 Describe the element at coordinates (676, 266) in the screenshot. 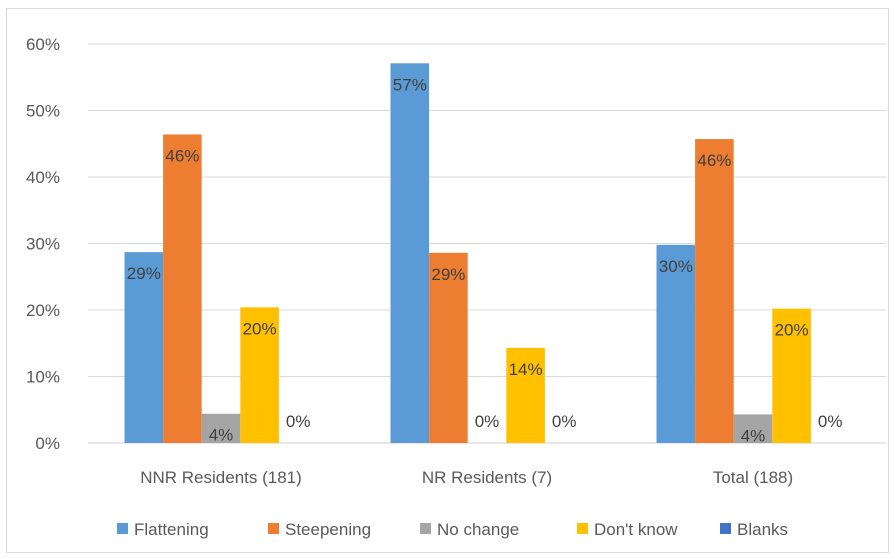

I see `data-label: 30%` at that location.